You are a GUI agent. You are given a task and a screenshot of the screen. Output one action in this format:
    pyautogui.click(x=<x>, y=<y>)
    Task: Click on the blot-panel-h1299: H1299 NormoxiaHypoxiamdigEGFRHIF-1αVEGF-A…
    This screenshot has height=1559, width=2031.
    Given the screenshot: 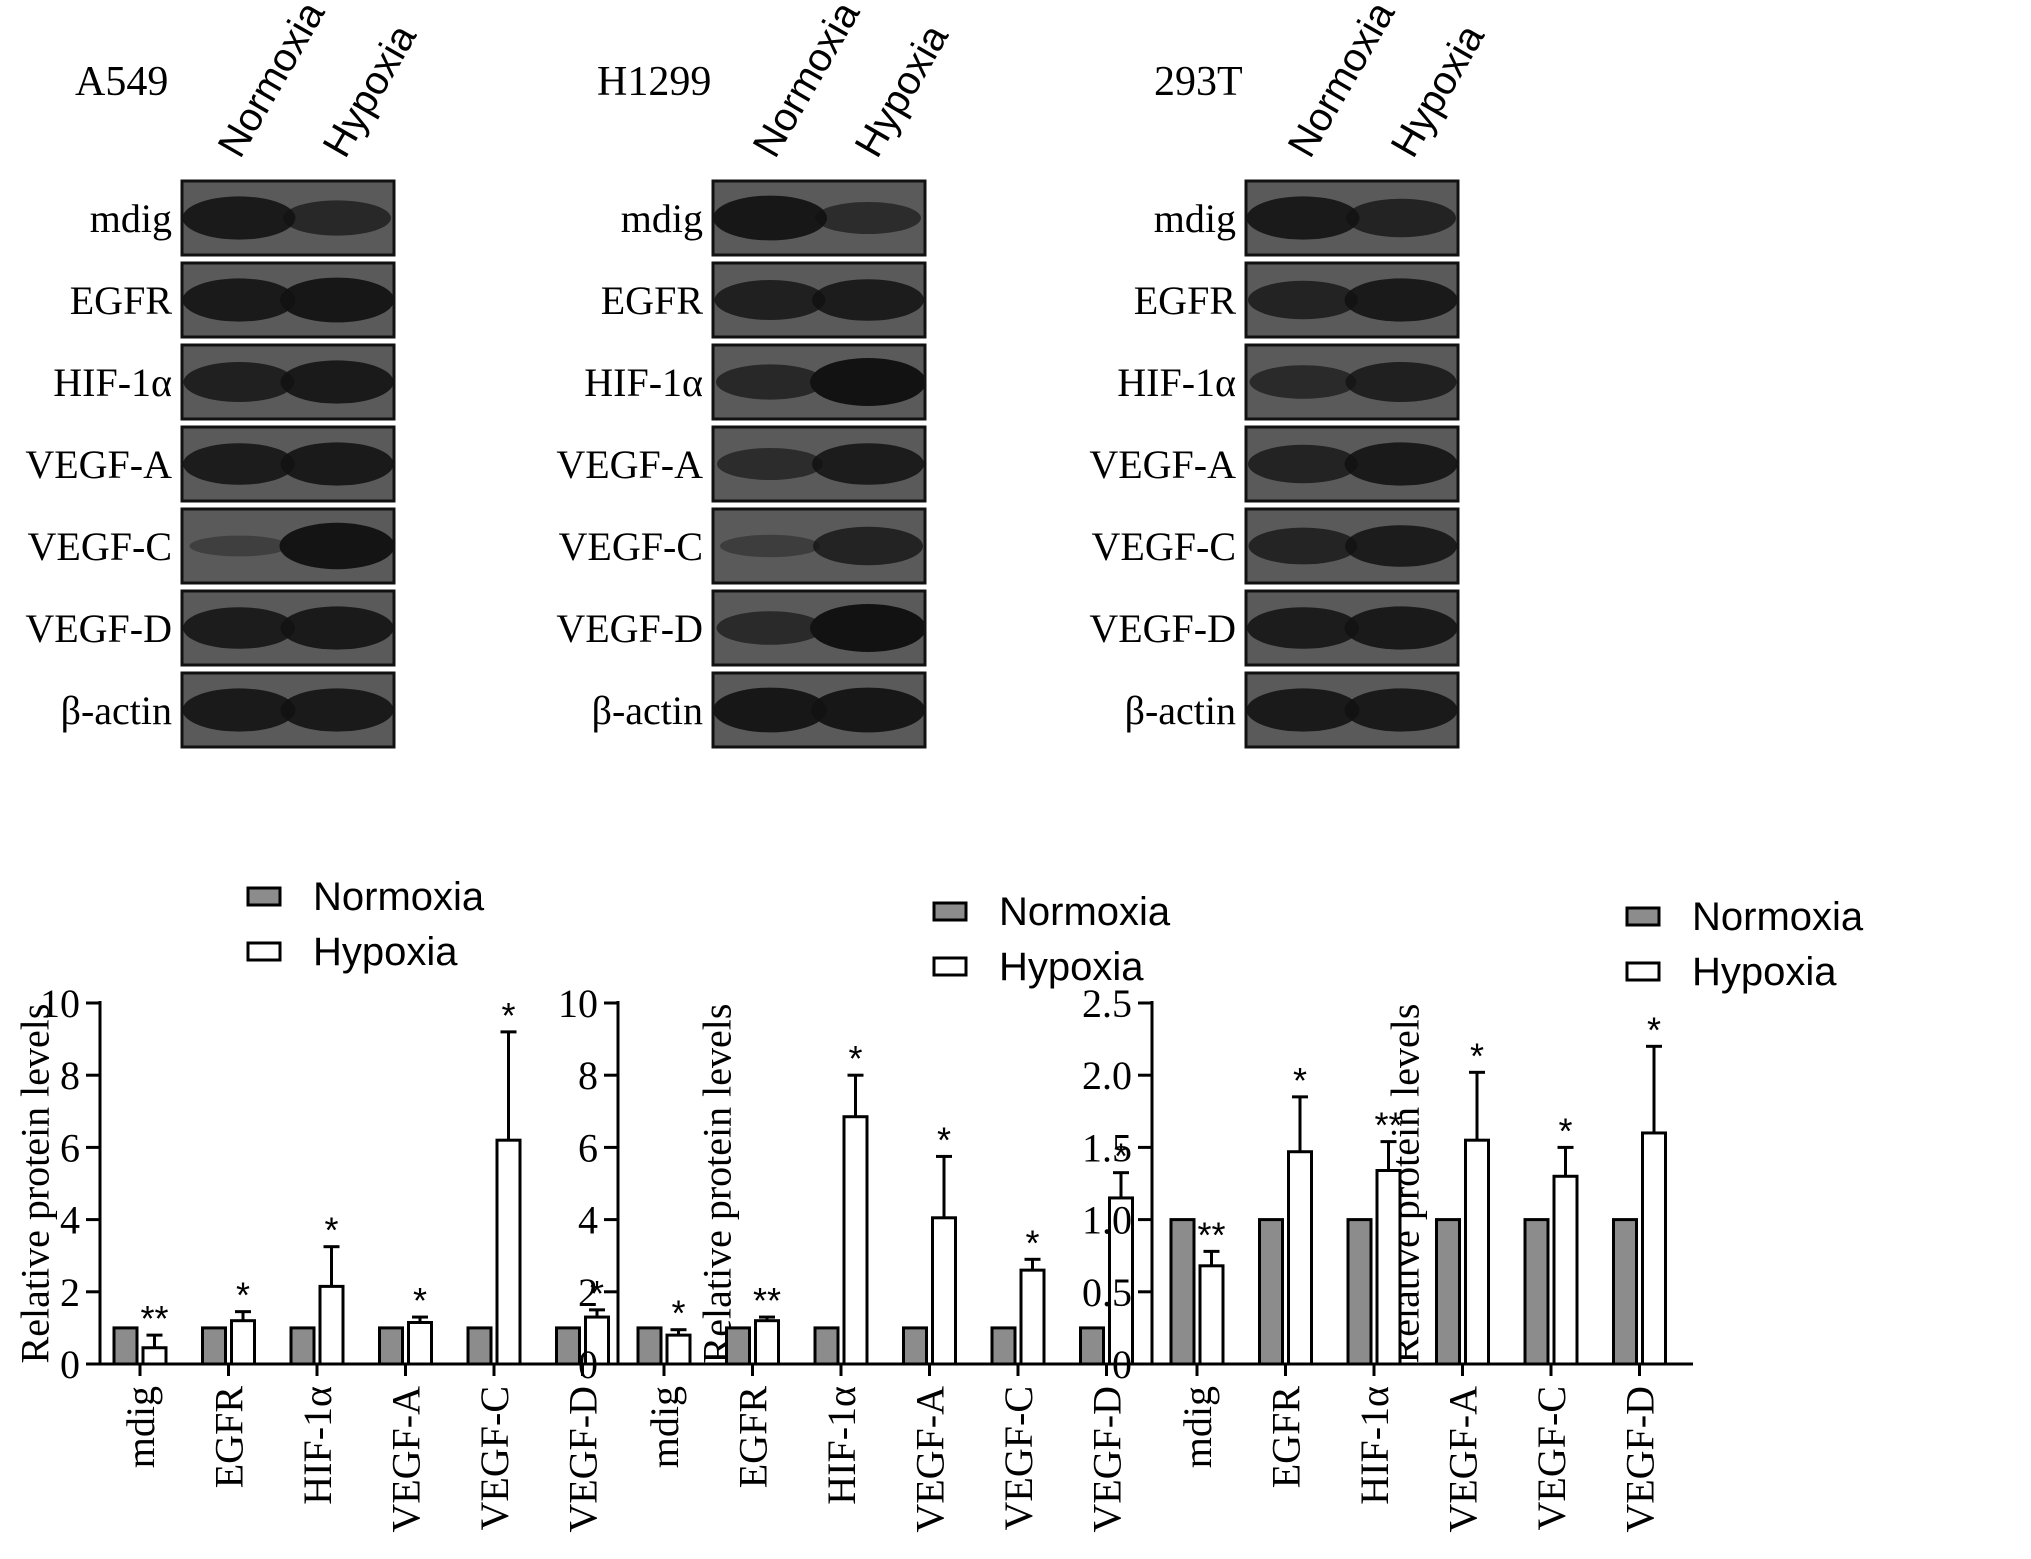 What is the action you would take?
    pyautogui.click(x=757, y=374)
    